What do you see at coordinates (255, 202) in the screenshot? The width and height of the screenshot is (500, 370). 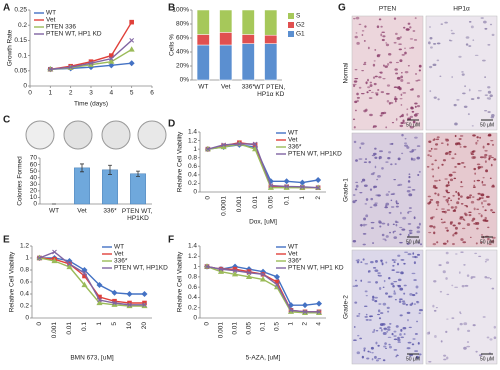 I see `x-tick-label: 0.01` at bounding box center [255, 202].